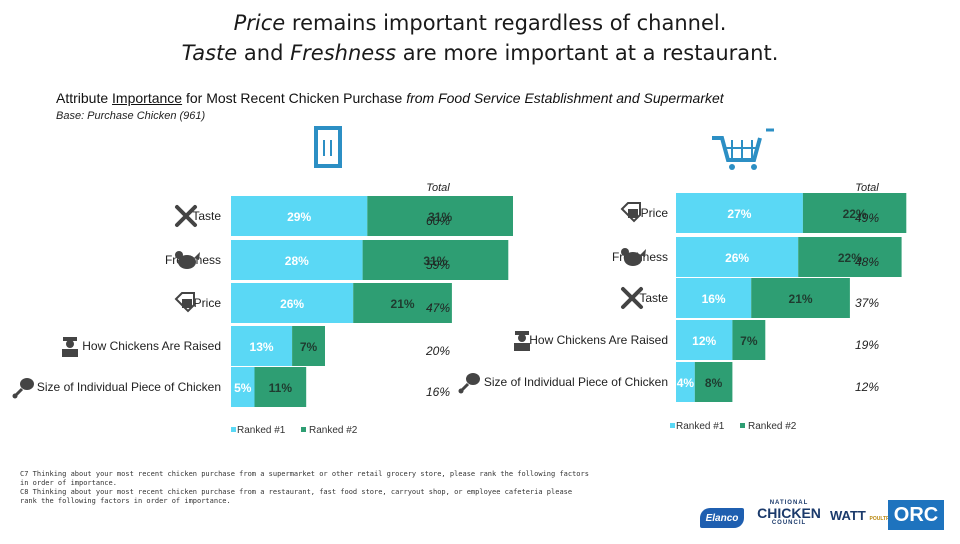 The image size is (960, 544). Describe the element at coordinates (206, 216) in the screenshot. I see `category-label: Taste` at that location.